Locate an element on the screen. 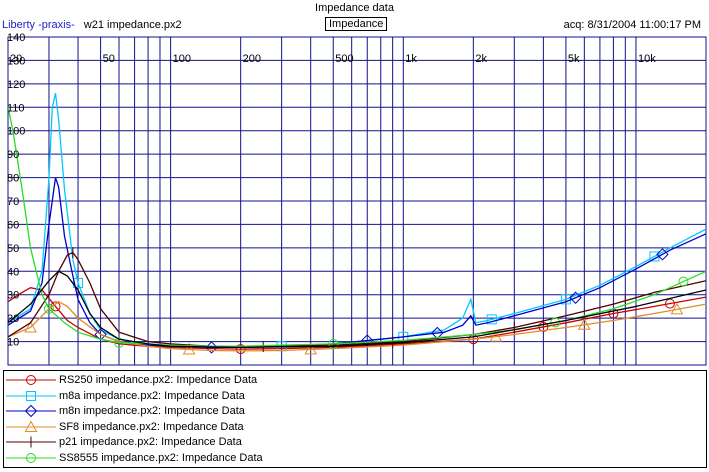 The image size is (709, 472). legend-entry: SS8555 impedance.px2: Impedance Data is located at coordinates (355, 458).